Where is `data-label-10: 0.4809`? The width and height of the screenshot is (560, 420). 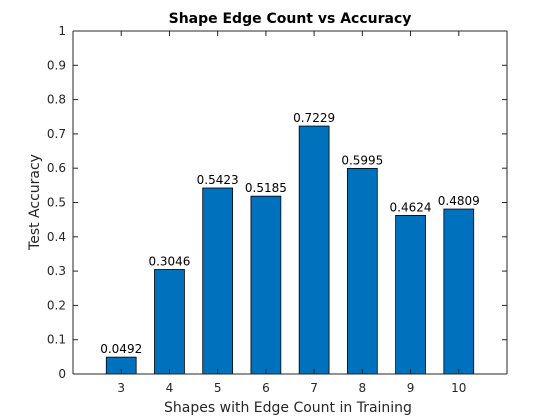 data-label-10: 0.4809 is located at coordinates (459, 201).